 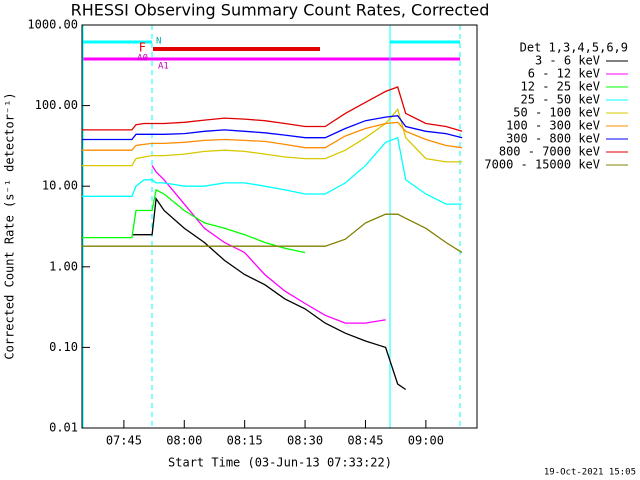 I want to click on annotation: N, so click(x=158, y=42).